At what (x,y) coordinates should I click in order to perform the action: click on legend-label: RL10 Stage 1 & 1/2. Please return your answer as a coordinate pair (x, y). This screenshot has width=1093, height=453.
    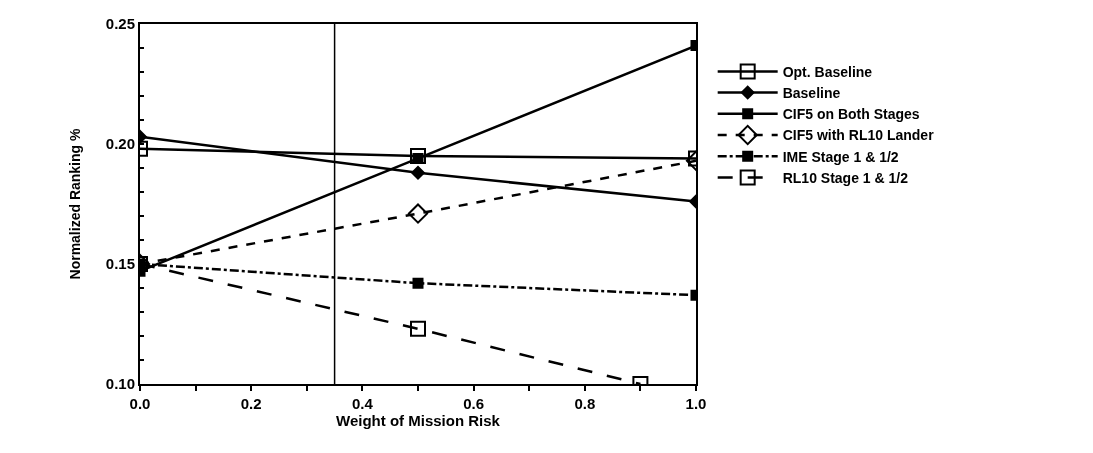
    Looking at the image, I should click on (845, 177).